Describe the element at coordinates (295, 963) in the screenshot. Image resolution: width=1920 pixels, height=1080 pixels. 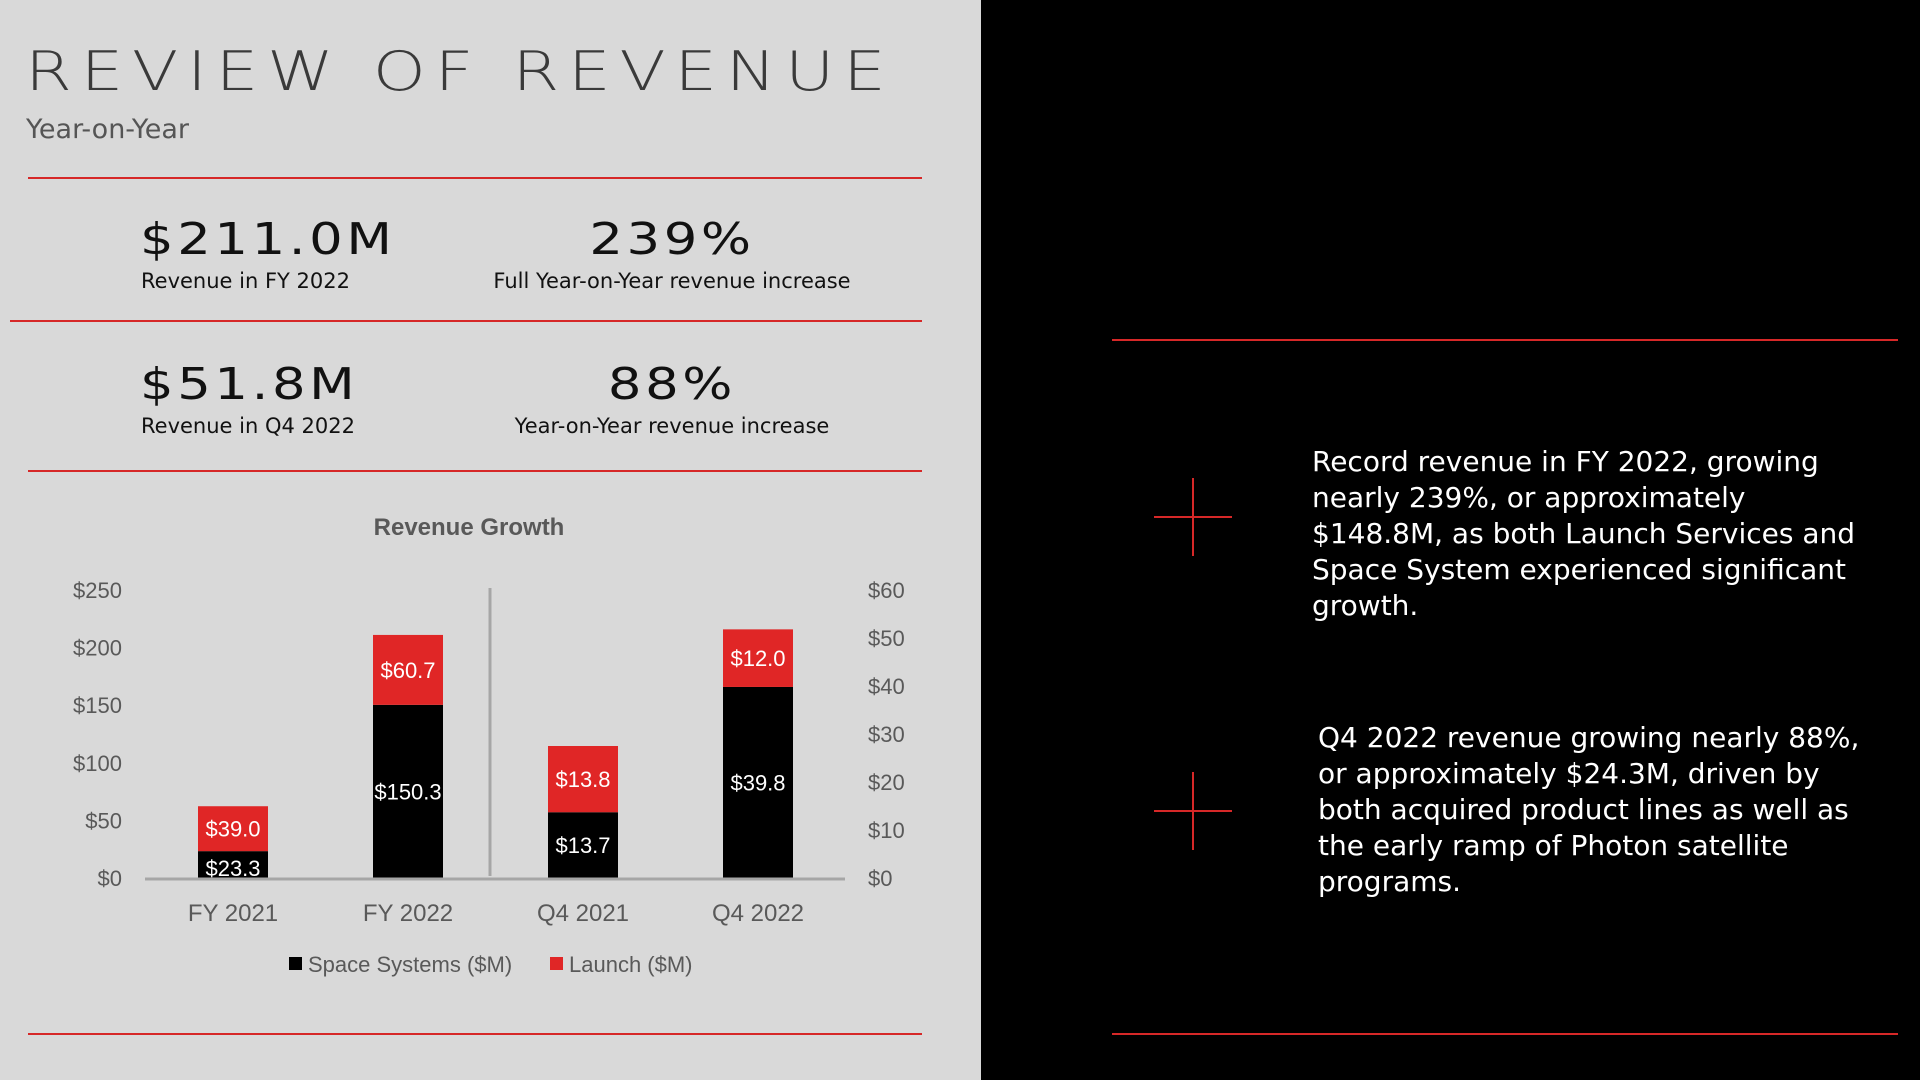
I see `legend-swatch-space-systems` at that location.